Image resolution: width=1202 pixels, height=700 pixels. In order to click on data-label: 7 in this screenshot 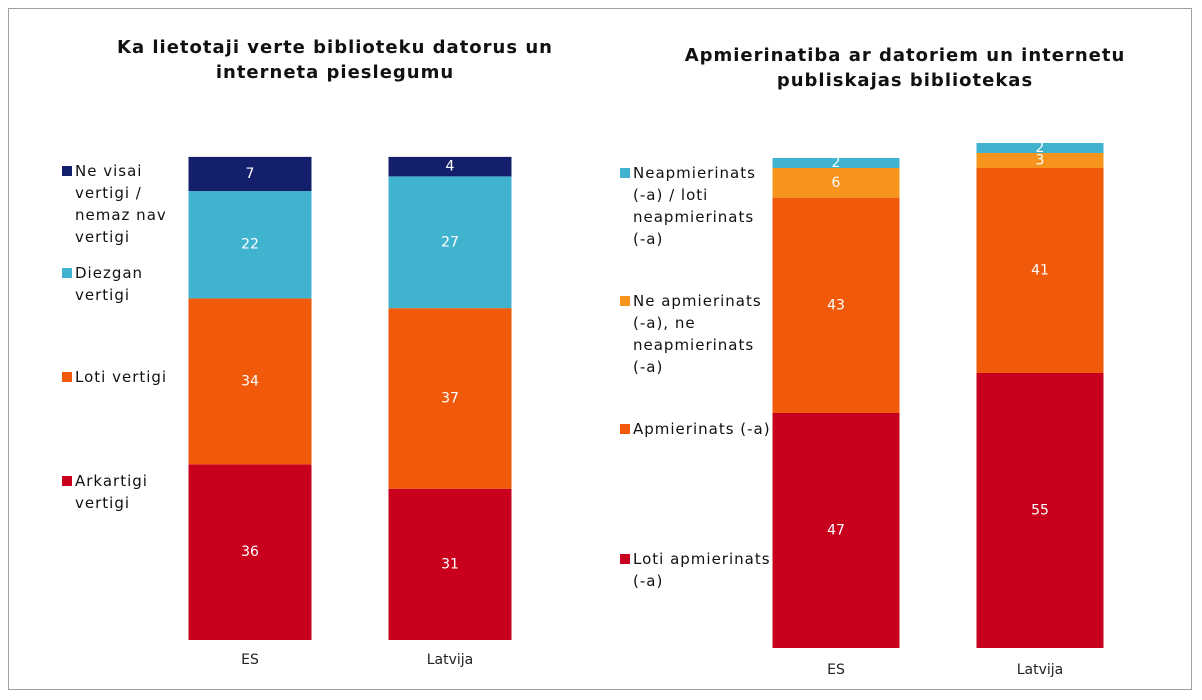, I will do `click(250, 174)`.